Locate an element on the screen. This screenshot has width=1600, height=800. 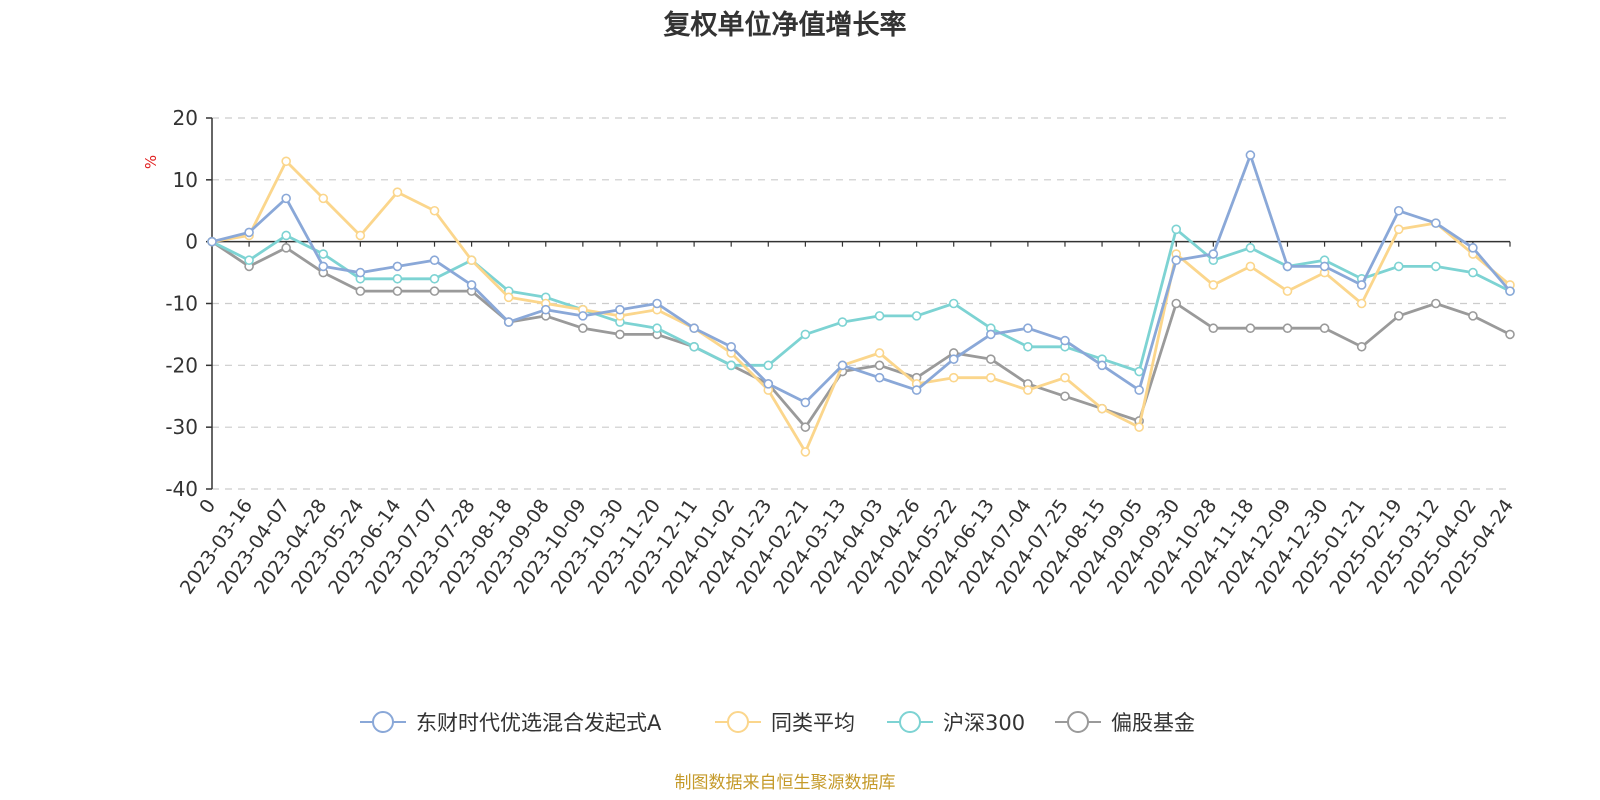
source-note: 制图数据来自恒生聚源数据库 is located at coordinates (785, 783).